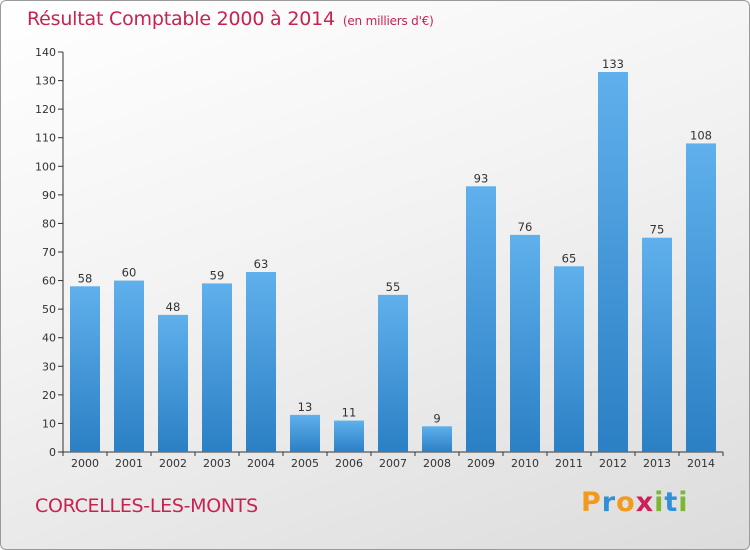 The height and width of the screenshot is (550, 750). Describe the element at coordinates (349, 436) in the screenshot. I see `bar-2006` at that location.